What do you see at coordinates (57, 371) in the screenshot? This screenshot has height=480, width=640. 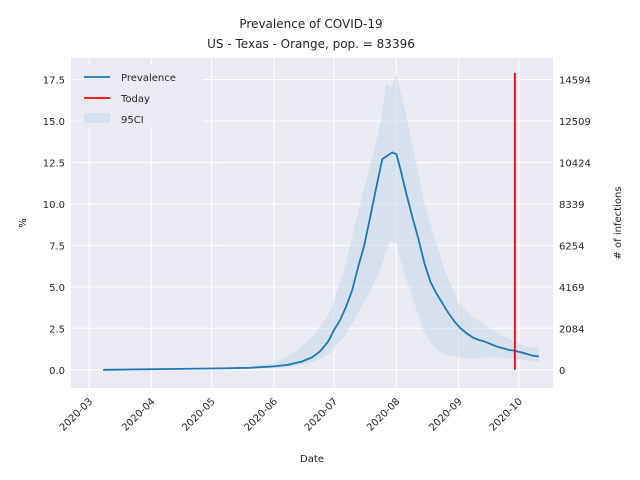 I see `y-tick-label: 0.0` at bounding box center [57, 371].